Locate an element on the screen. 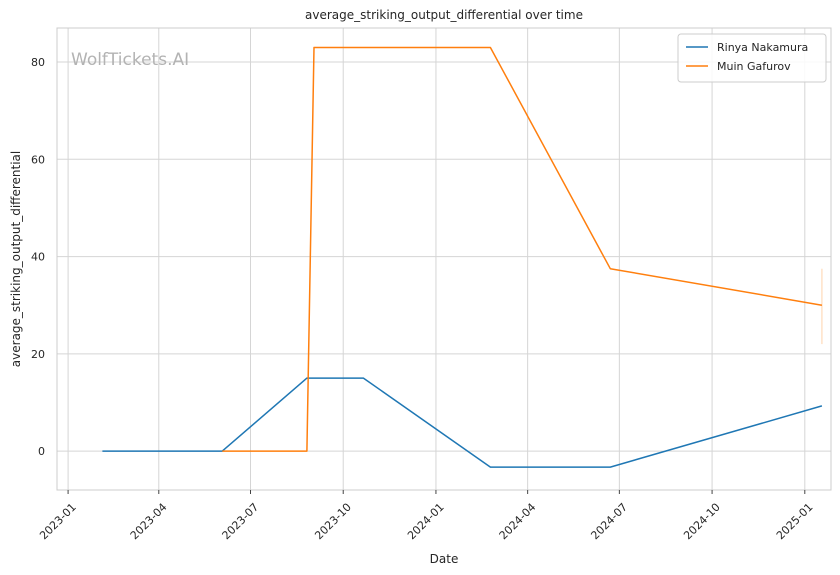 This screenshot has height=575, width=840. watermark: WolfTickets.AI is located at coordinates (130, 60).